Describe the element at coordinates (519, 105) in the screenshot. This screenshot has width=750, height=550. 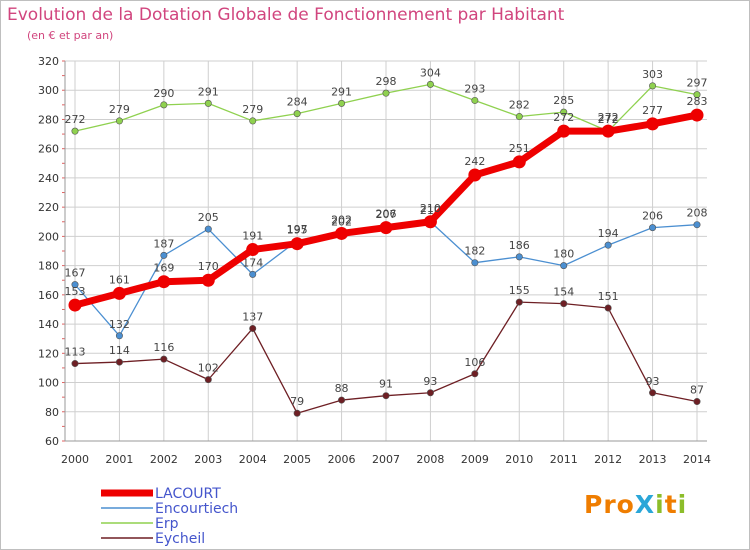
I see `data-label: 282` at that location.